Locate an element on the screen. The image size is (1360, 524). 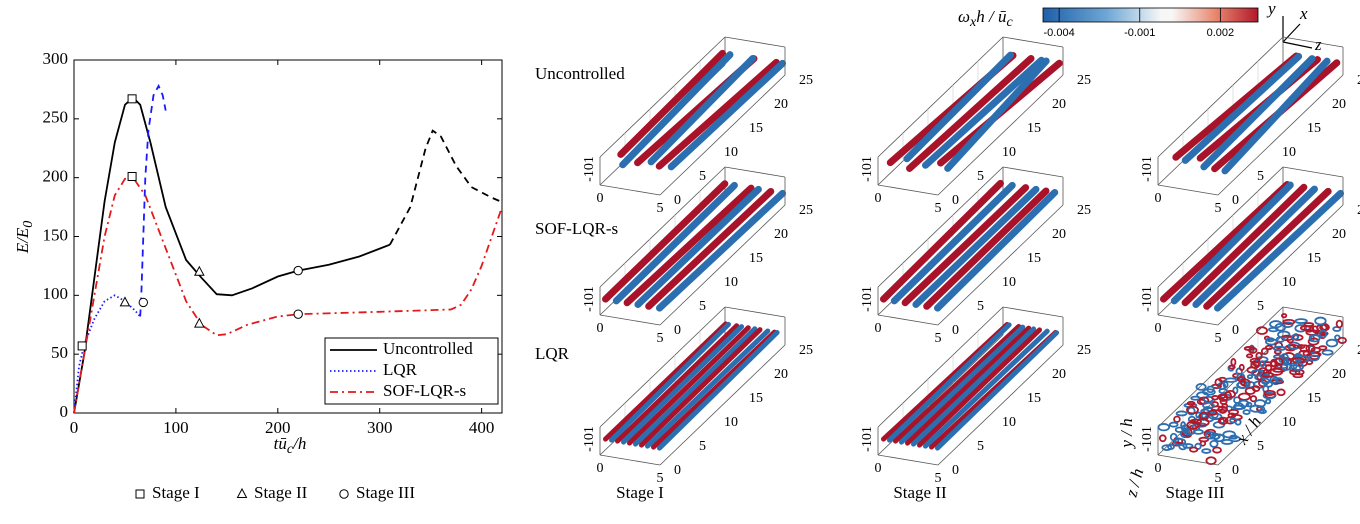
triad is located at coordinates (1297, 32).